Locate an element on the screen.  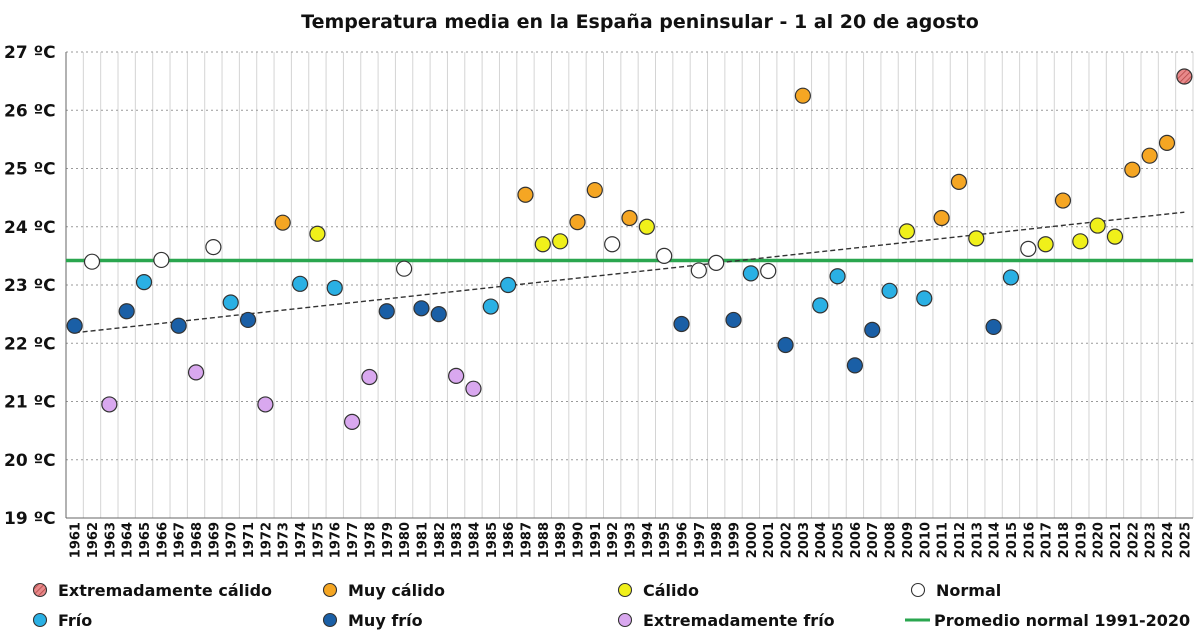
x-tick-label: 1978 is located at coordinates (370, 540).